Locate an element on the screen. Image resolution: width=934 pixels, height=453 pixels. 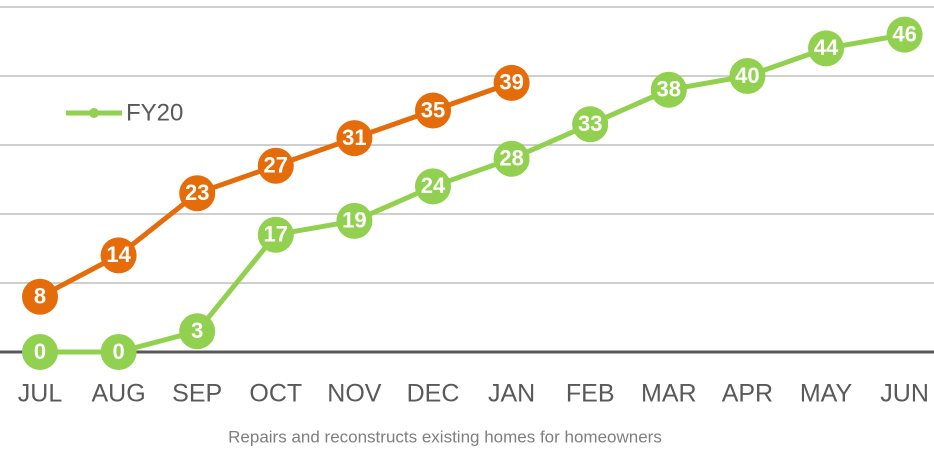
x-tick-label: JUL is located at coordinates (40, 394).